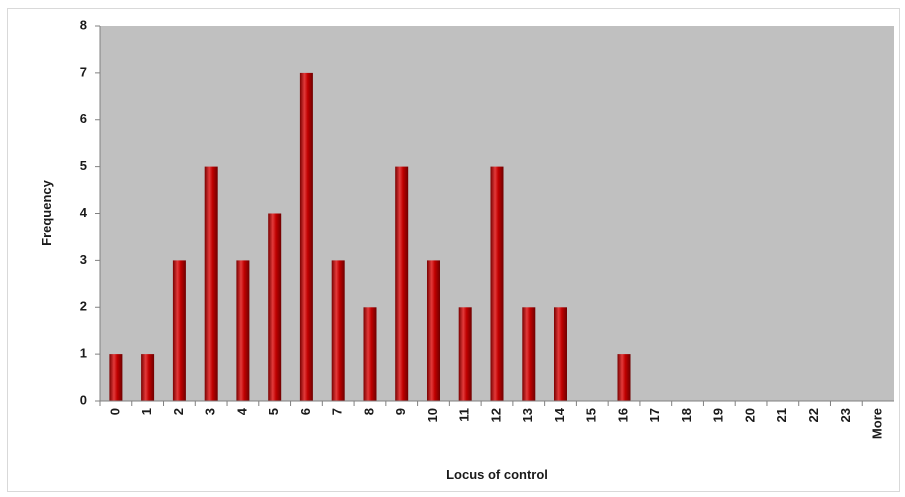  What do you see at coordinates (83, 71) in the screenshot?
I see `y-tick-label: 7` at bounding box center [83, 71].